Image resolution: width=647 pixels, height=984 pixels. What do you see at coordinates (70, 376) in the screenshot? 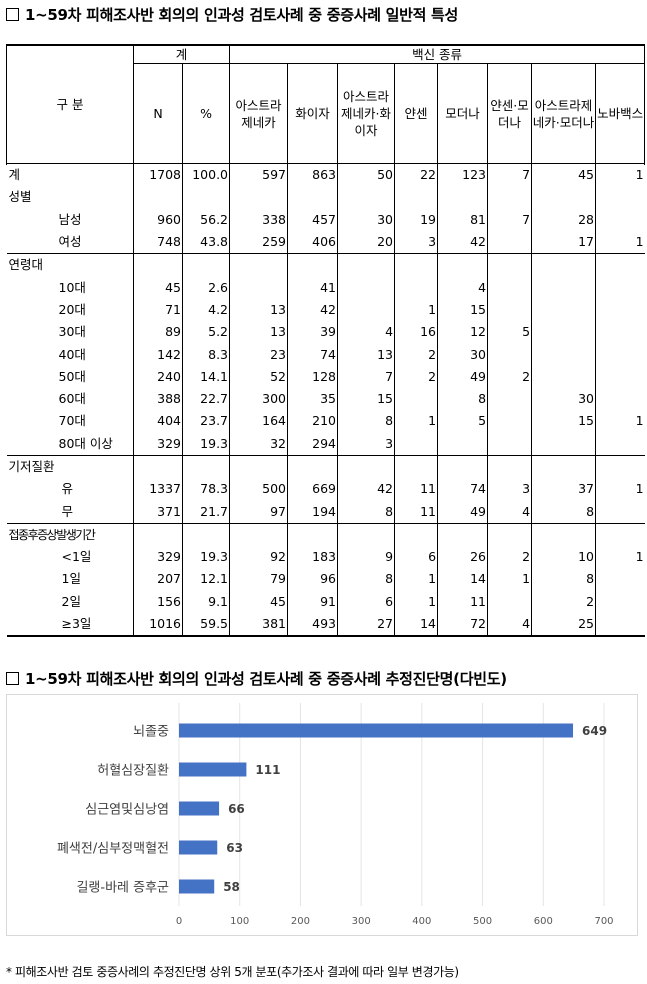
I see `row-label: 50대` at bounding box center [70, 376].